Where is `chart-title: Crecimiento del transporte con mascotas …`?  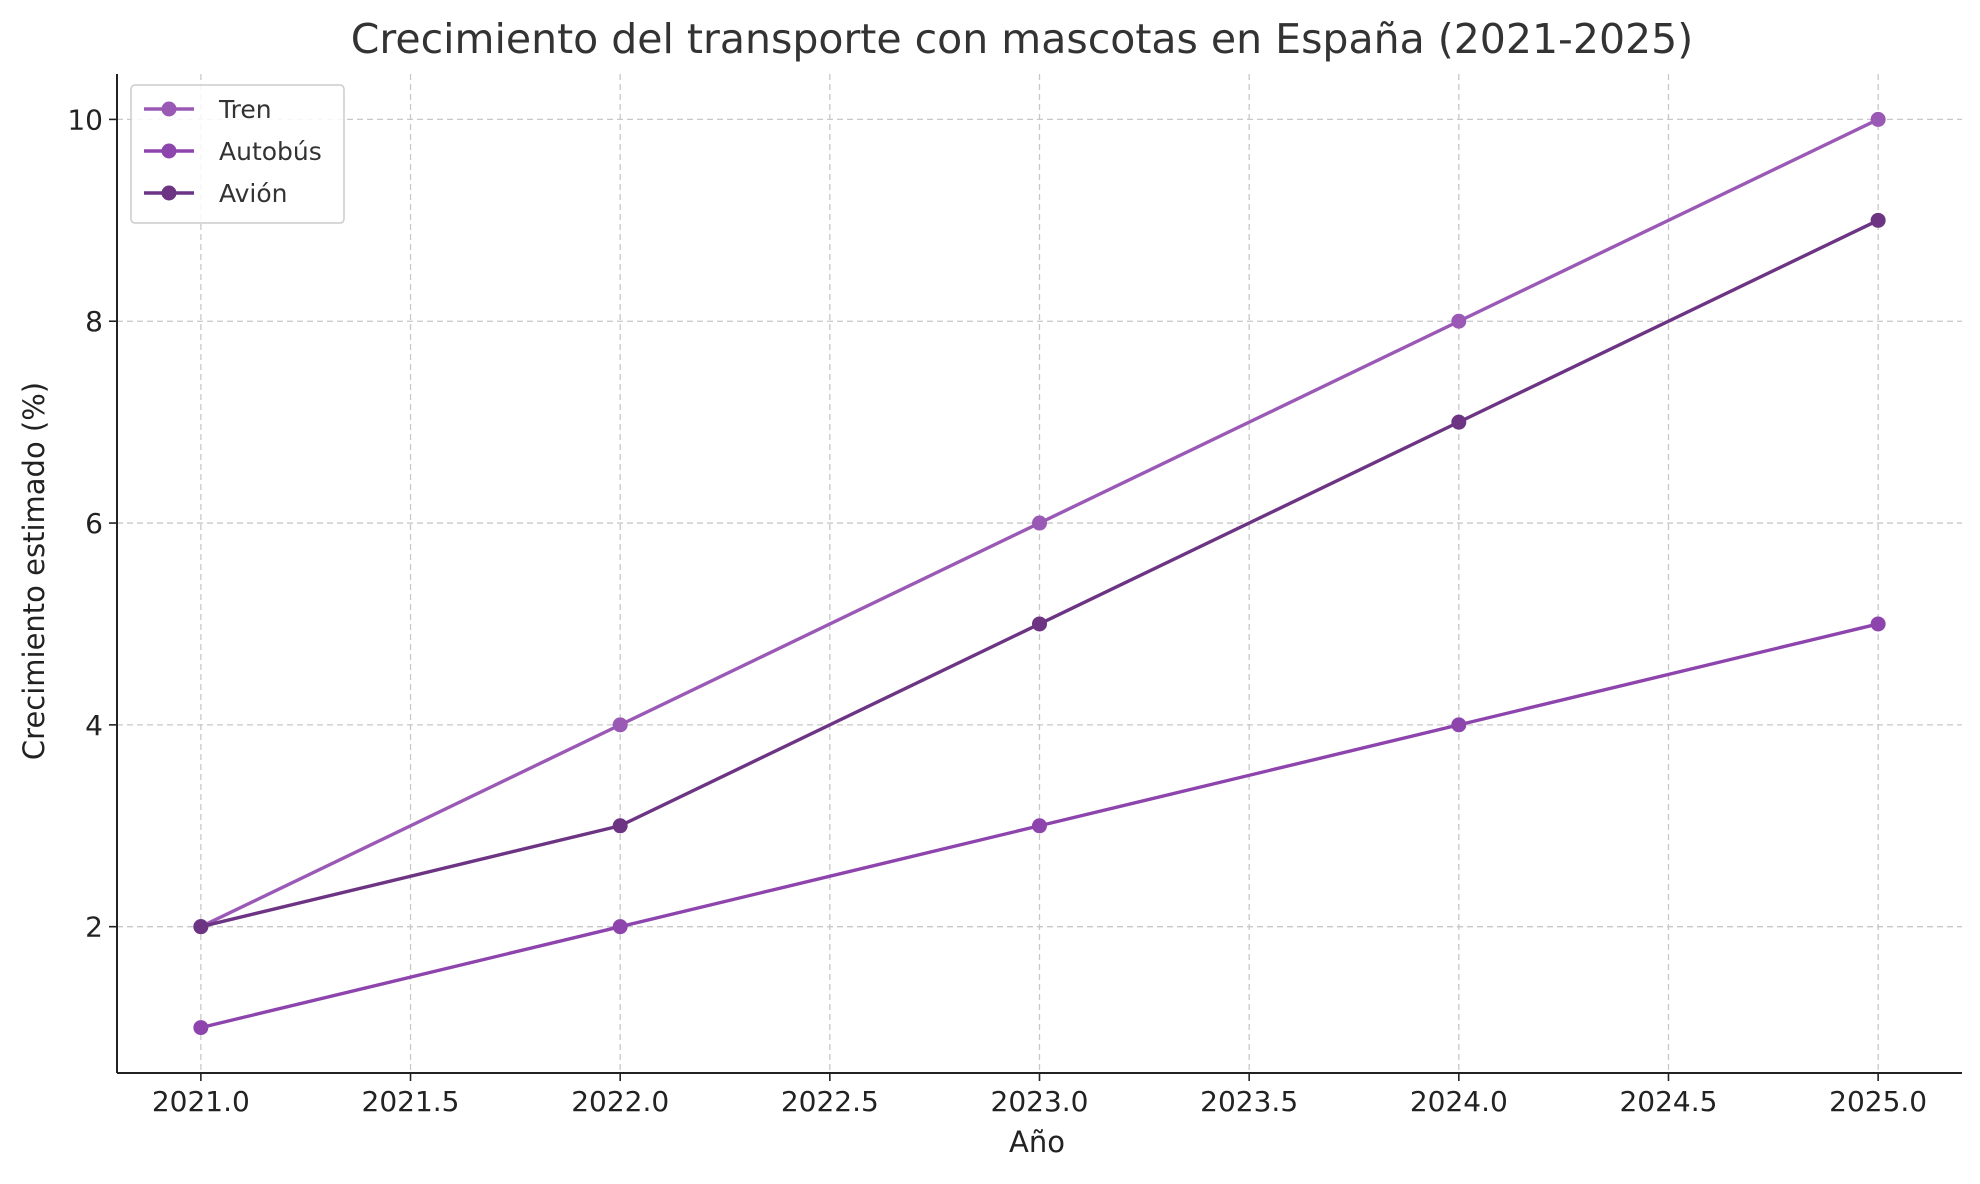 chart-title: Crecimiento del transporte con mascotas … is located at coordinates (1022, 39).